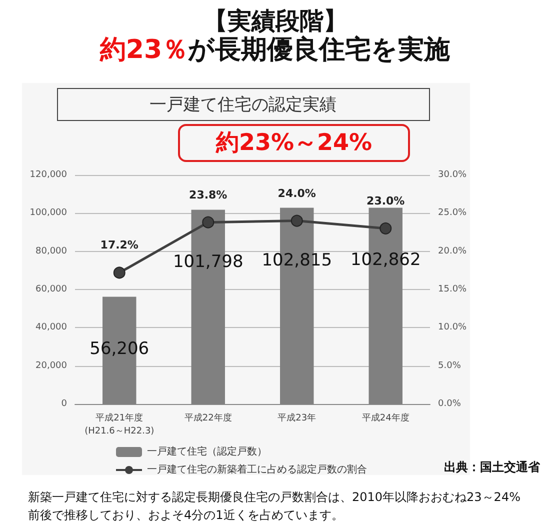 The image size is (551, 532). Describe the element at coordinates (64, 404) in the screenshot. I see `y-tick-label: 0` at that location.